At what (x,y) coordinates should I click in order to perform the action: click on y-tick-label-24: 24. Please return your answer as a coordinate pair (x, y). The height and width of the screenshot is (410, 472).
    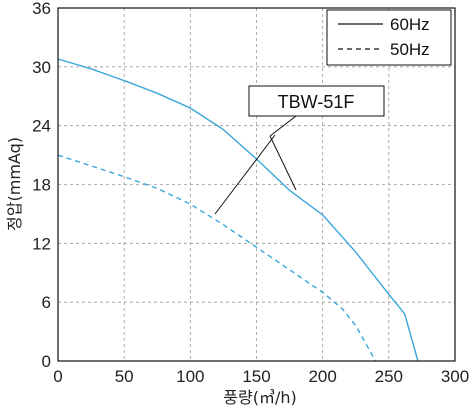
    Looking at the image, I should click on (41, 126).